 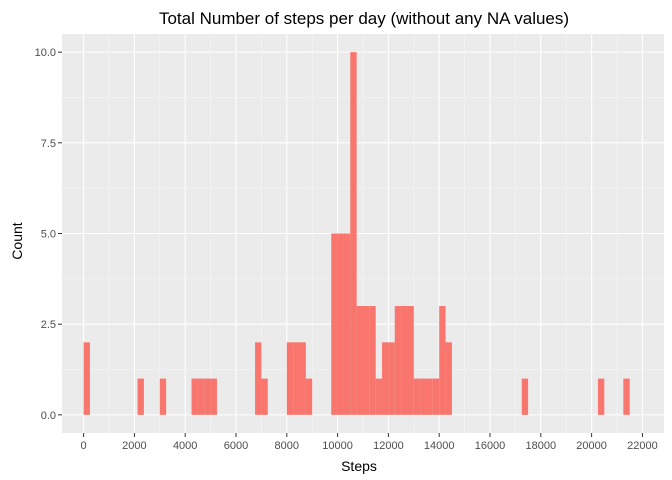 What do you see at coordinates (236, 446) in the screenshot?
I see `x-tick-label: 6000` at bounding box center [236, 446].